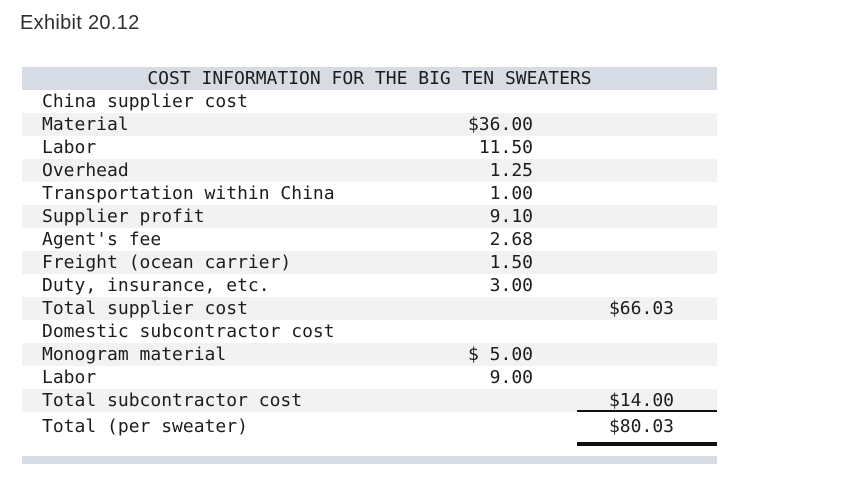 The image size is (857, 484). Describe the element at coordinates (369, 101) in the screenshot. I see `table-row: China supplier cost` at that location.